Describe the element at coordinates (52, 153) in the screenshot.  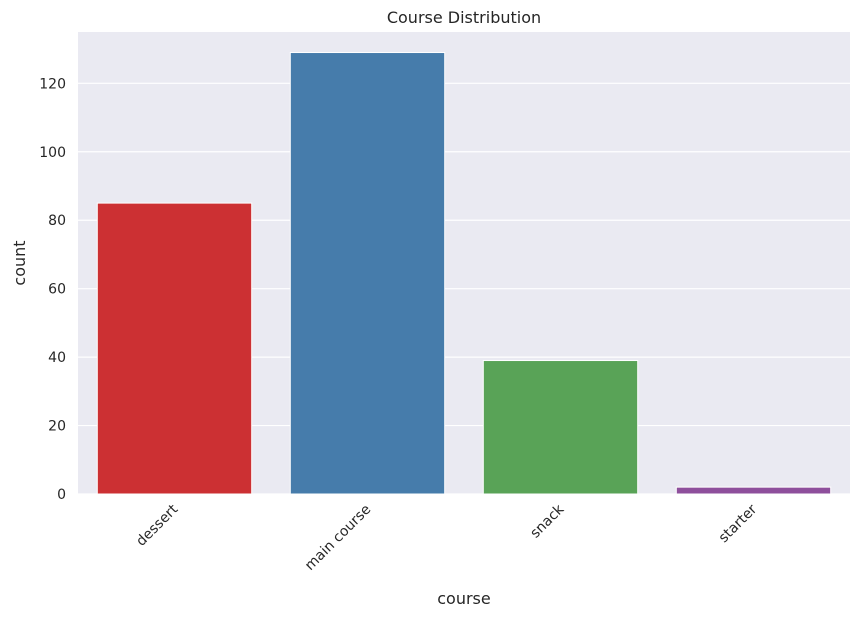
I see `y-tick-label: 100` at that location.